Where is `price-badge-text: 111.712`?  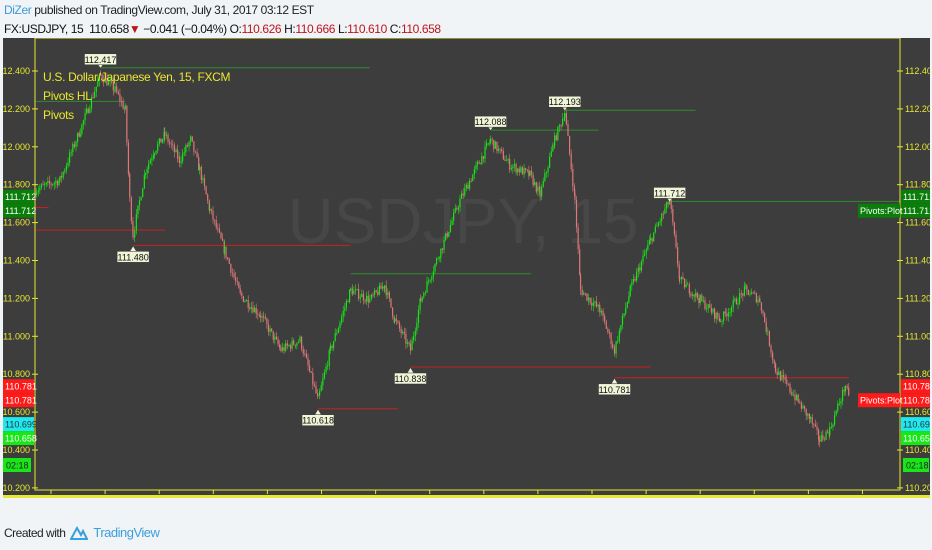
price-badge-text: 111.712 is located at coordinates (20, 197).